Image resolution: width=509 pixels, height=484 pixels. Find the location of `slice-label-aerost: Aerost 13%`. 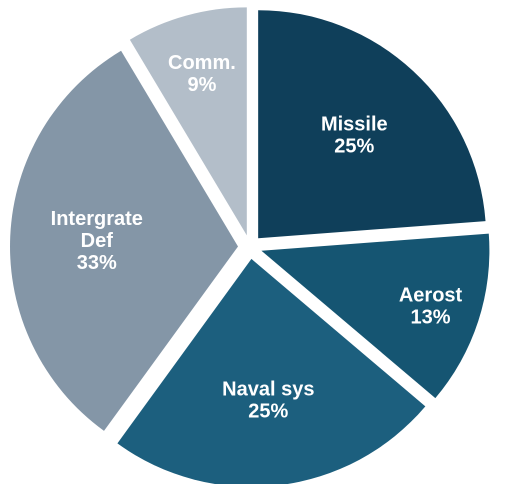

slice-label-aerost: Aerost 13% is located at coordinates (431, 307).